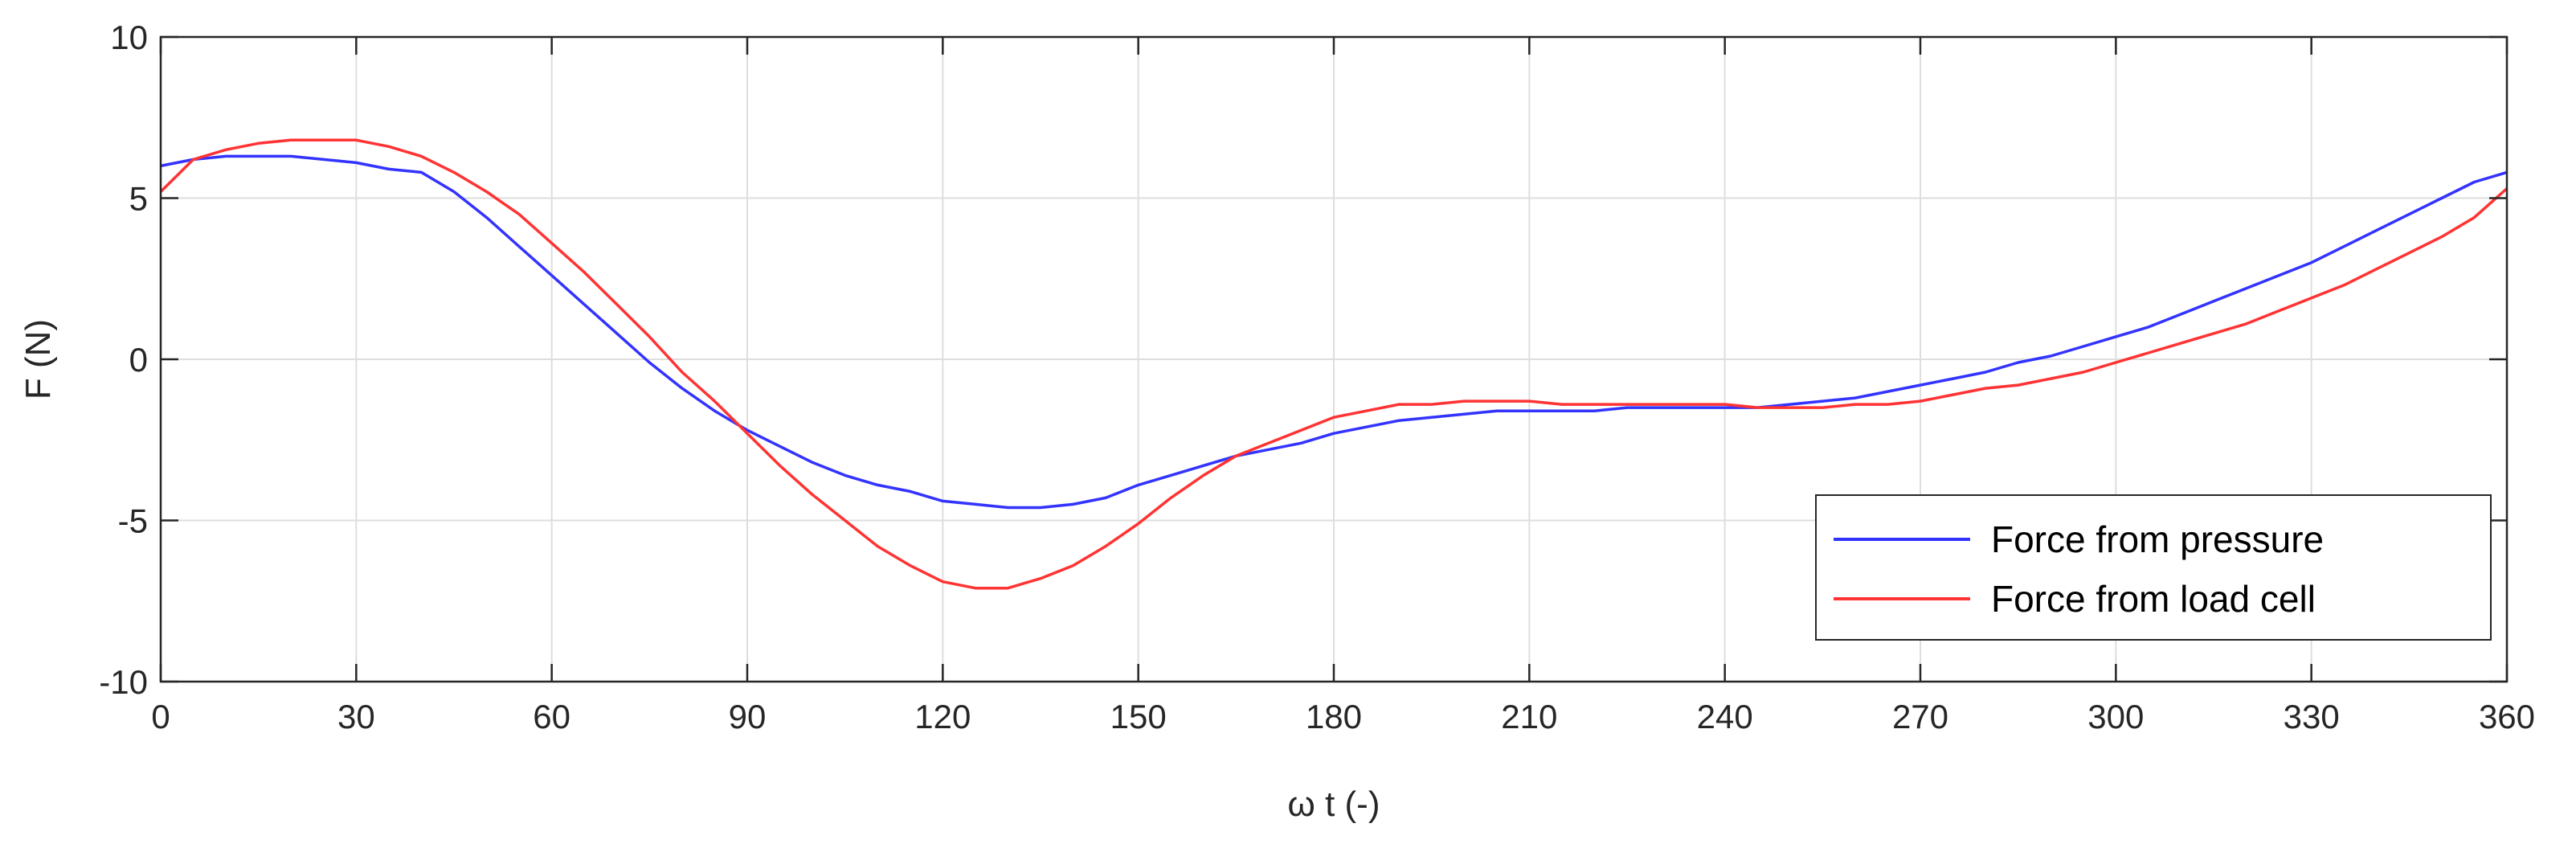 The image size is (2576, 852). Describe the element at coordinates (1334, 716) in the screenshot. I see `x-tick-label: 180` at that location.